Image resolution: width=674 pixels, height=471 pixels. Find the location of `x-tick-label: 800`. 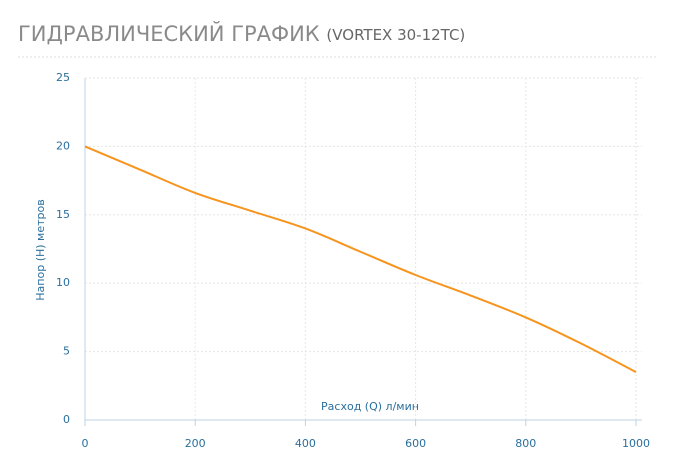

x-tick-label: 800 is located at coordinates (525, 443).